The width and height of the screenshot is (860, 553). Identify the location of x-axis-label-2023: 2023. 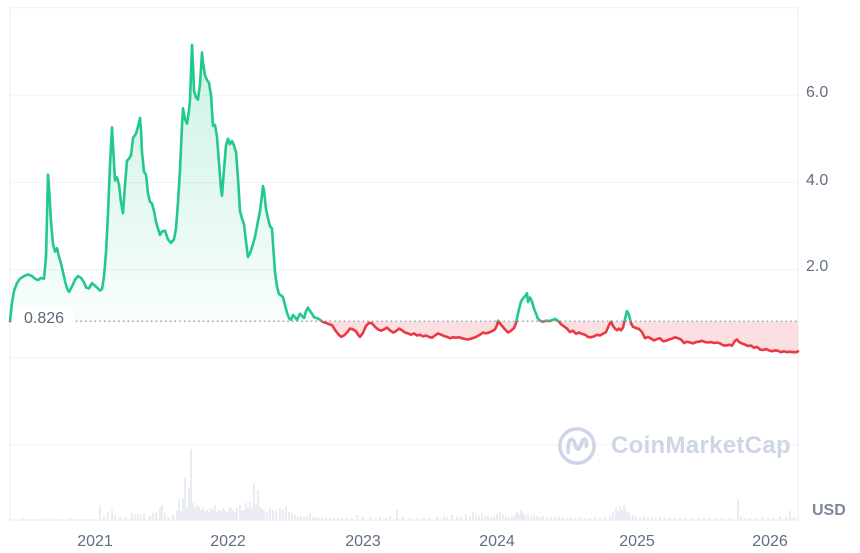
(363, 541).